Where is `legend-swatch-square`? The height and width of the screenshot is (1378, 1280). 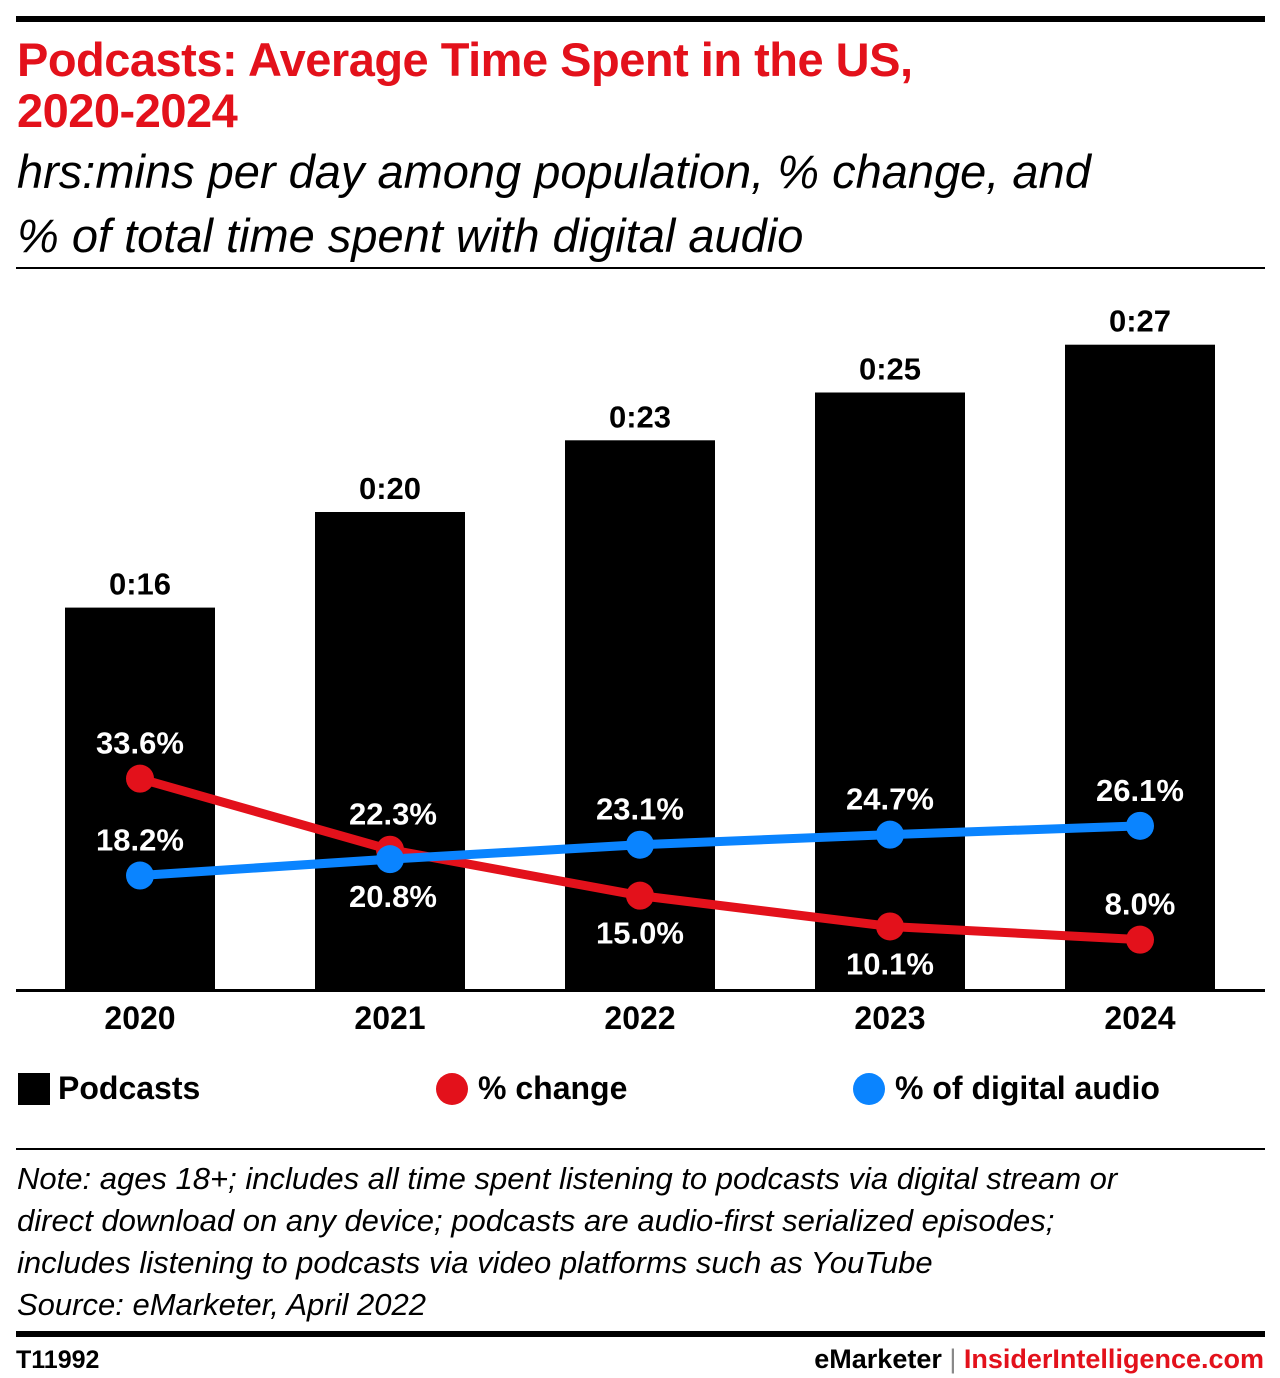 legend-swatch-square is located at coordinates (34, 1088).